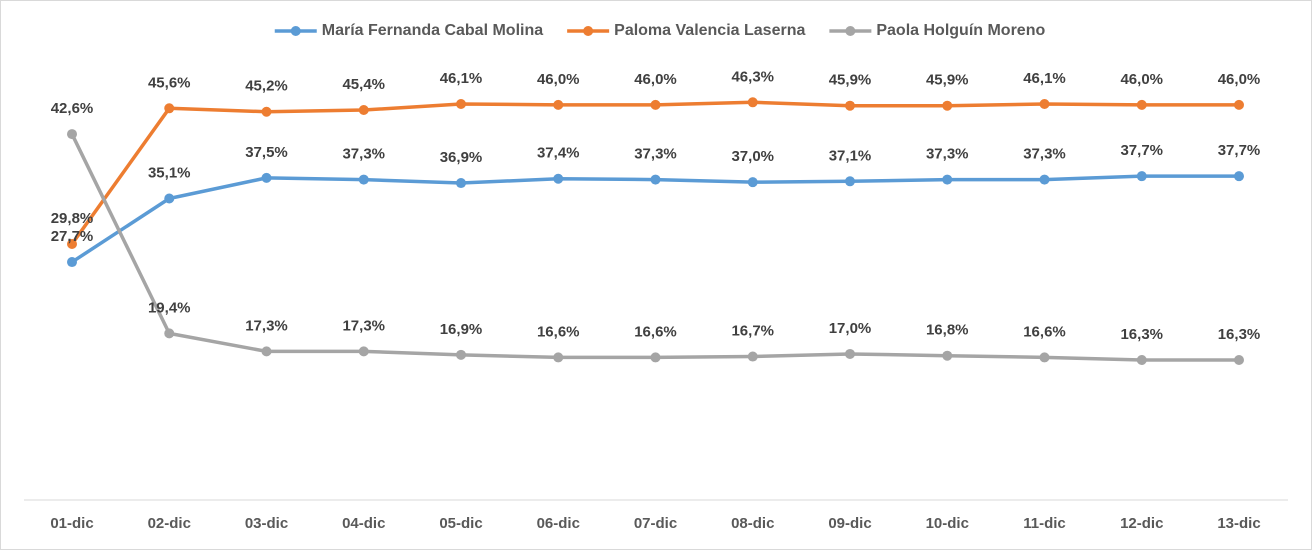 The image size is (1312, 550). I want to click on data-label: 17,0%, so click(850, 328).